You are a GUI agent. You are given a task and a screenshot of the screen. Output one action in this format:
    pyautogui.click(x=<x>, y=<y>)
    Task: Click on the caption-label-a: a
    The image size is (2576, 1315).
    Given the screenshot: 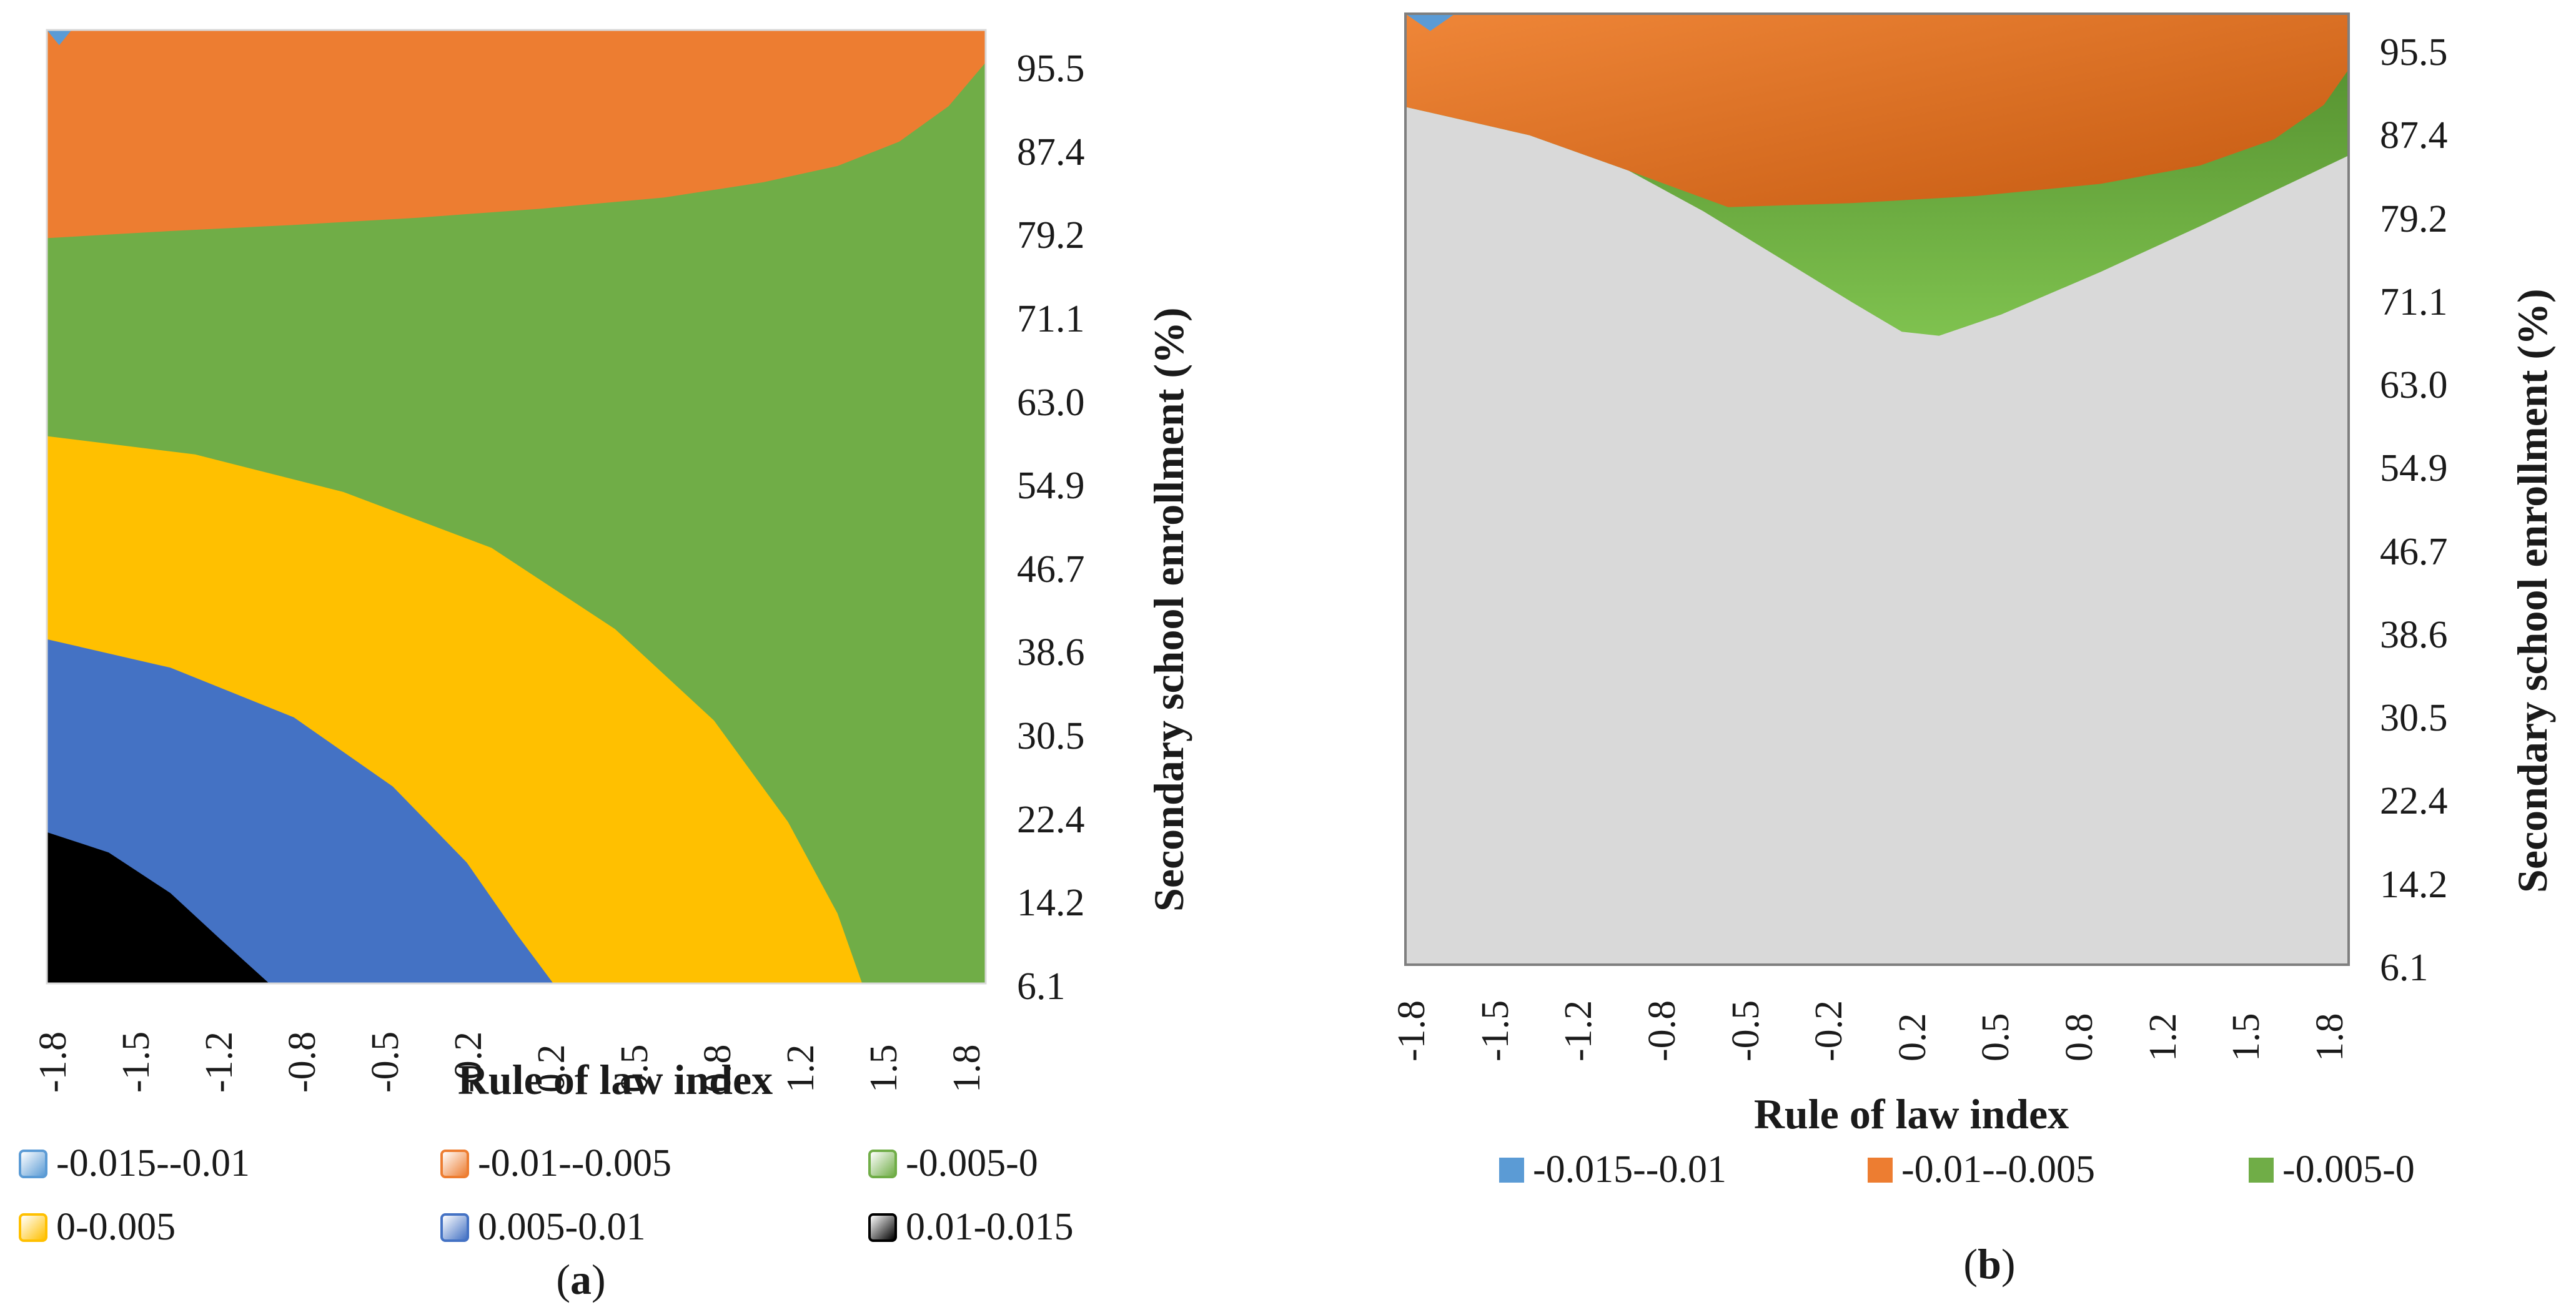 What is the action you would take?
    pyautogui.click(x=581, y=1279)
    